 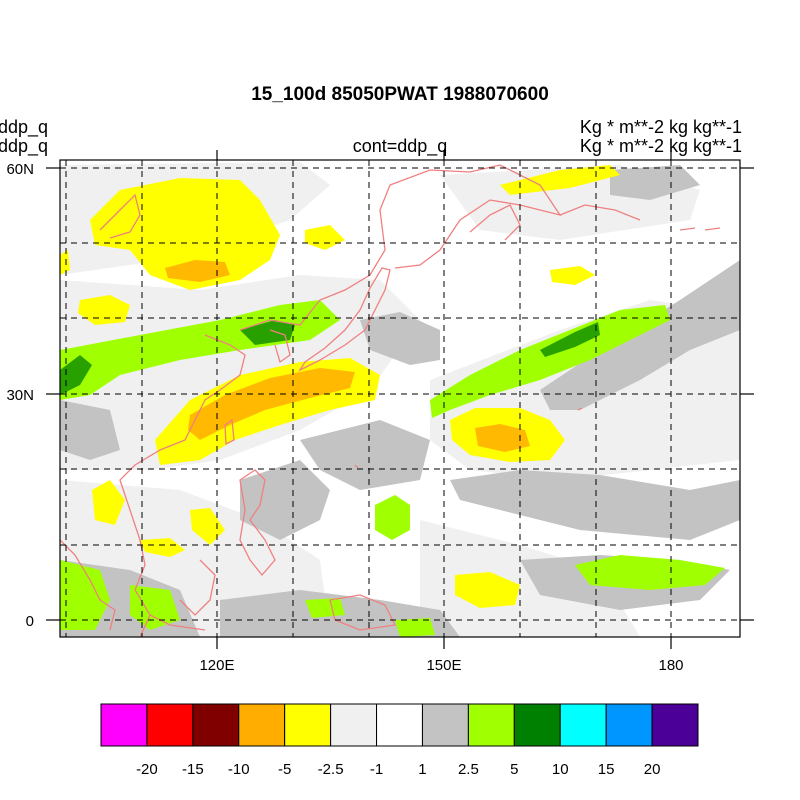 I want to click on colorbar-label: -10, so click(x=239, y=769).